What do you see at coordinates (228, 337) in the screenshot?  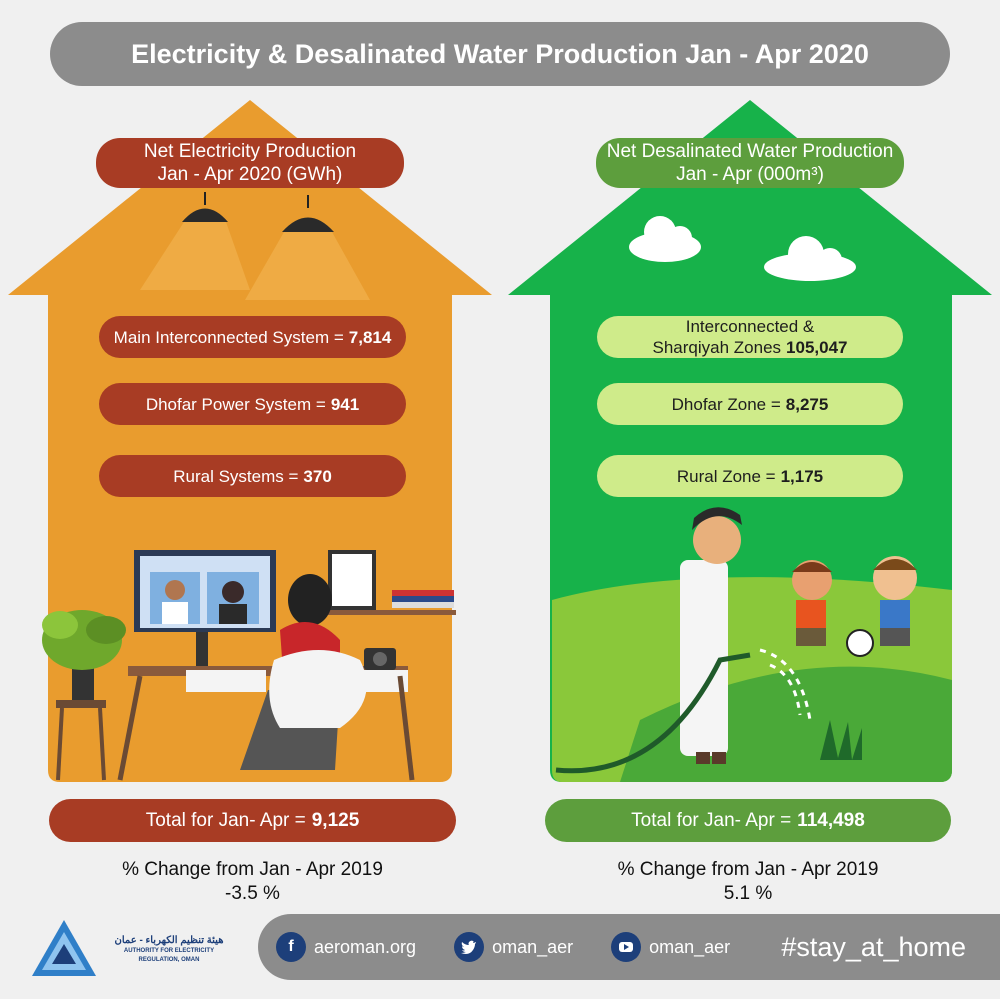 I see `stat-label: Main Interconnected System =` at bounding box center [228, 337].